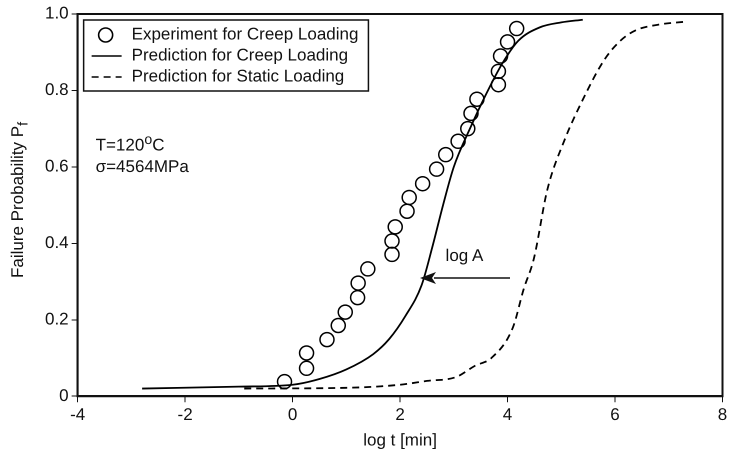 Image resolution: width=731 pixels, height=457 pixels. Describe the element at coordinates (465, 256) in the screenshot. I see `annotation: log A` at that location.